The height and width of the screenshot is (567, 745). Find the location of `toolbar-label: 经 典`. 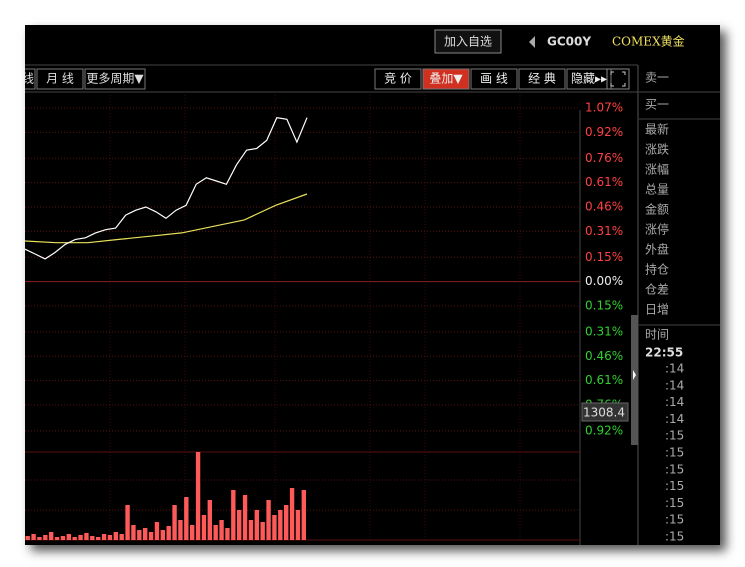

toolbar-label: 经 典 is located at coordinates (542, 79).